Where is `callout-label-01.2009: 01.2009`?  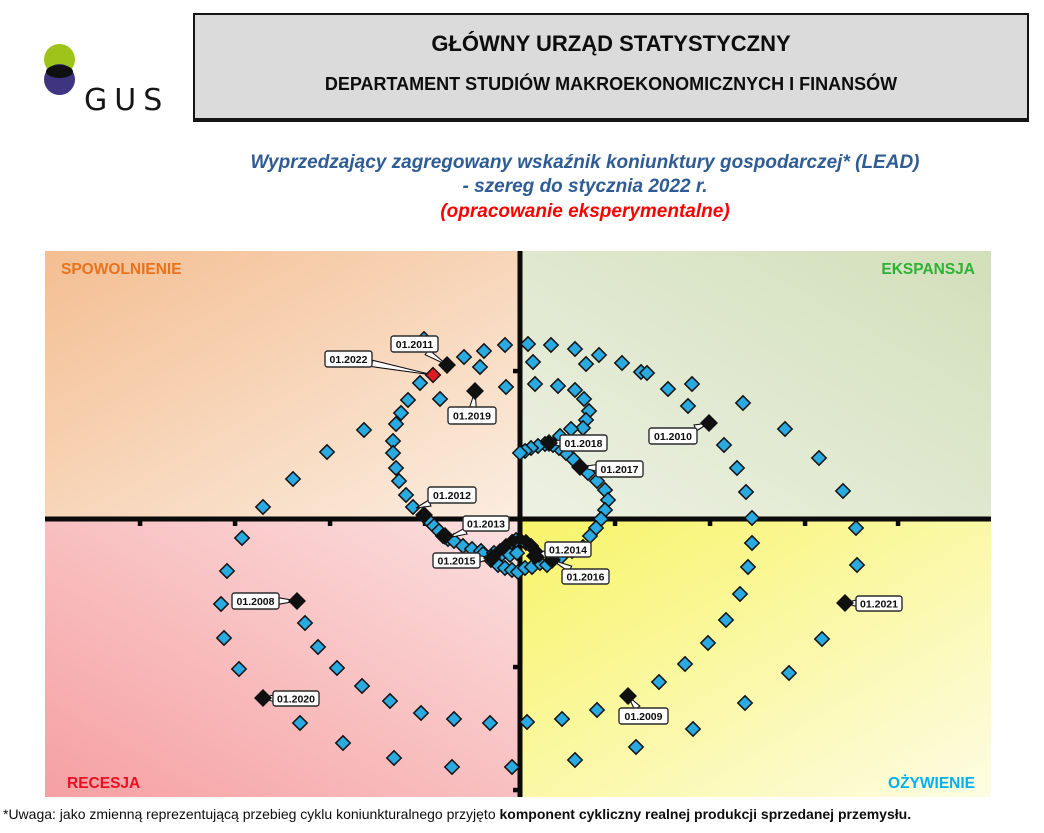 callout-label-01.2009: 01.2009 is located at coordinates (644, 717).